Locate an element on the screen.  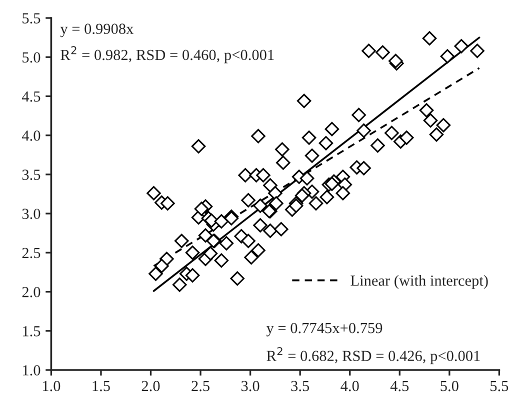
x-tick-label: 1.5 is located at coordinates (101, 386).